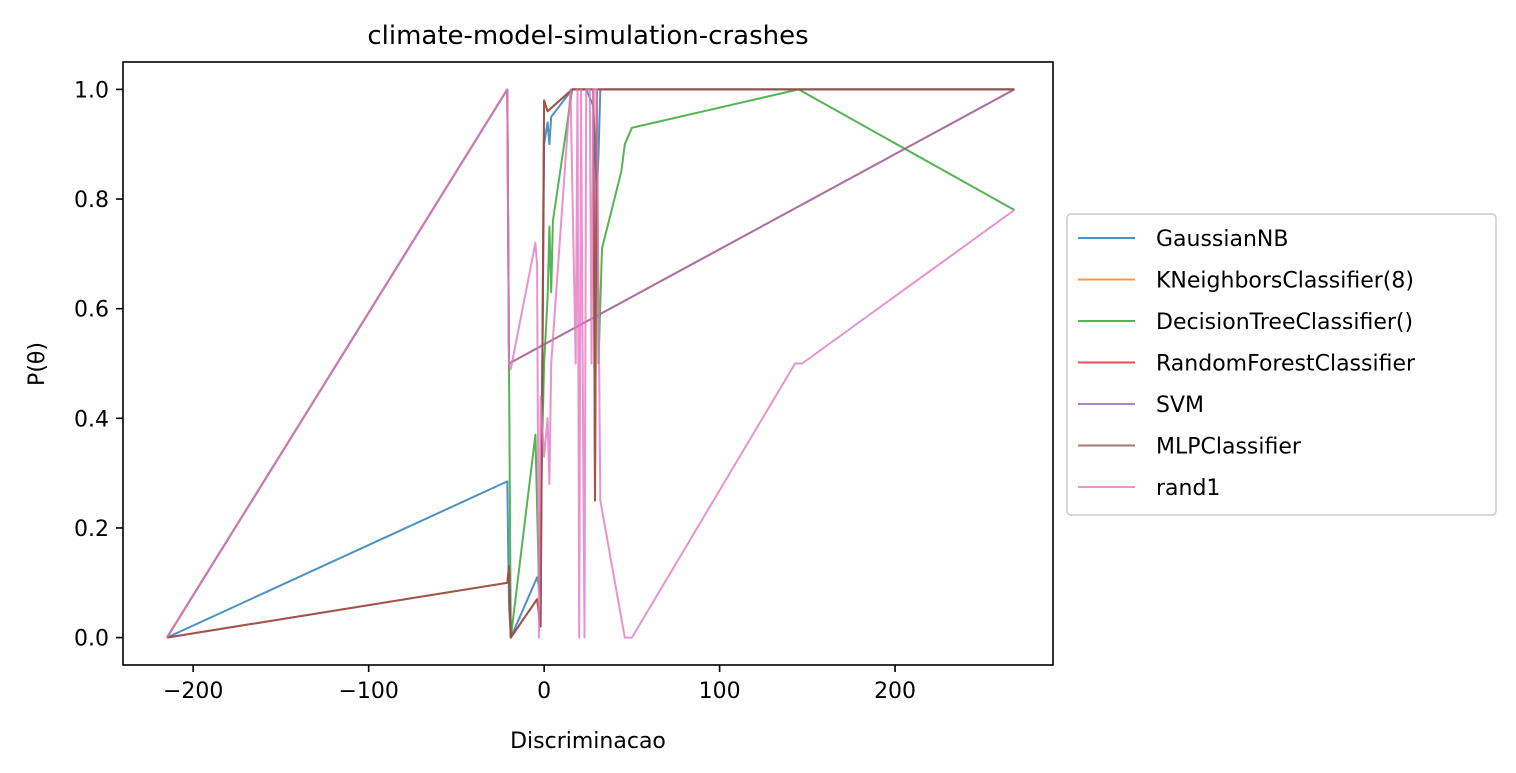 This screenshot has height=773, width=1516. Describe the element at coordinates (37, 364) in the screenshot. I see `y-axis-label: P(θ)` at that location.